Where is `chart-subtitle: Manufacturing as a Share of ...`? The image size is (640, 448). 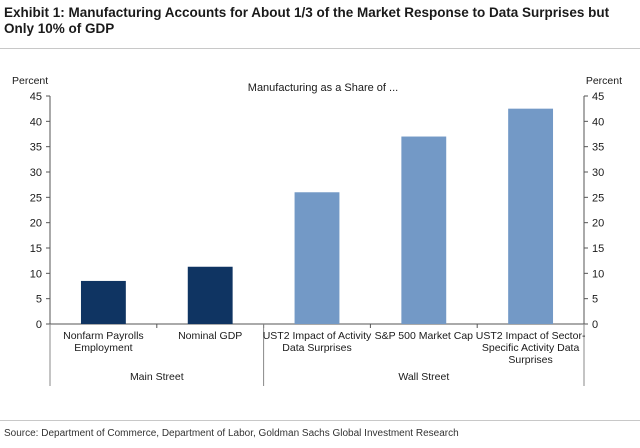 chart-subtitle: Manufacturing as a Share of ... is located at coordinates (323, 88).